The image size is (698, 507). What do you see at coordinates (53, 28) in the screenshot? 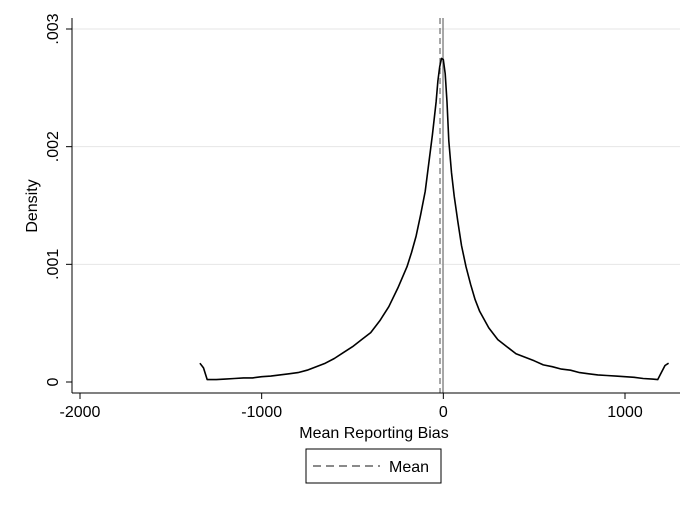
I see `y-tick-label-3: .003` at bounding box center [53, 28].